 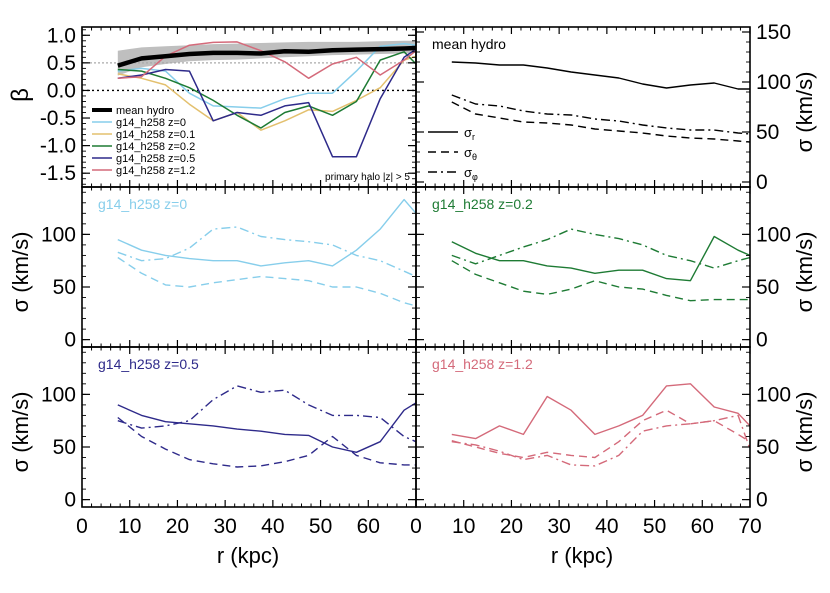 I want to click on y-tick-label: -0.5, so click(x=58, y=118).